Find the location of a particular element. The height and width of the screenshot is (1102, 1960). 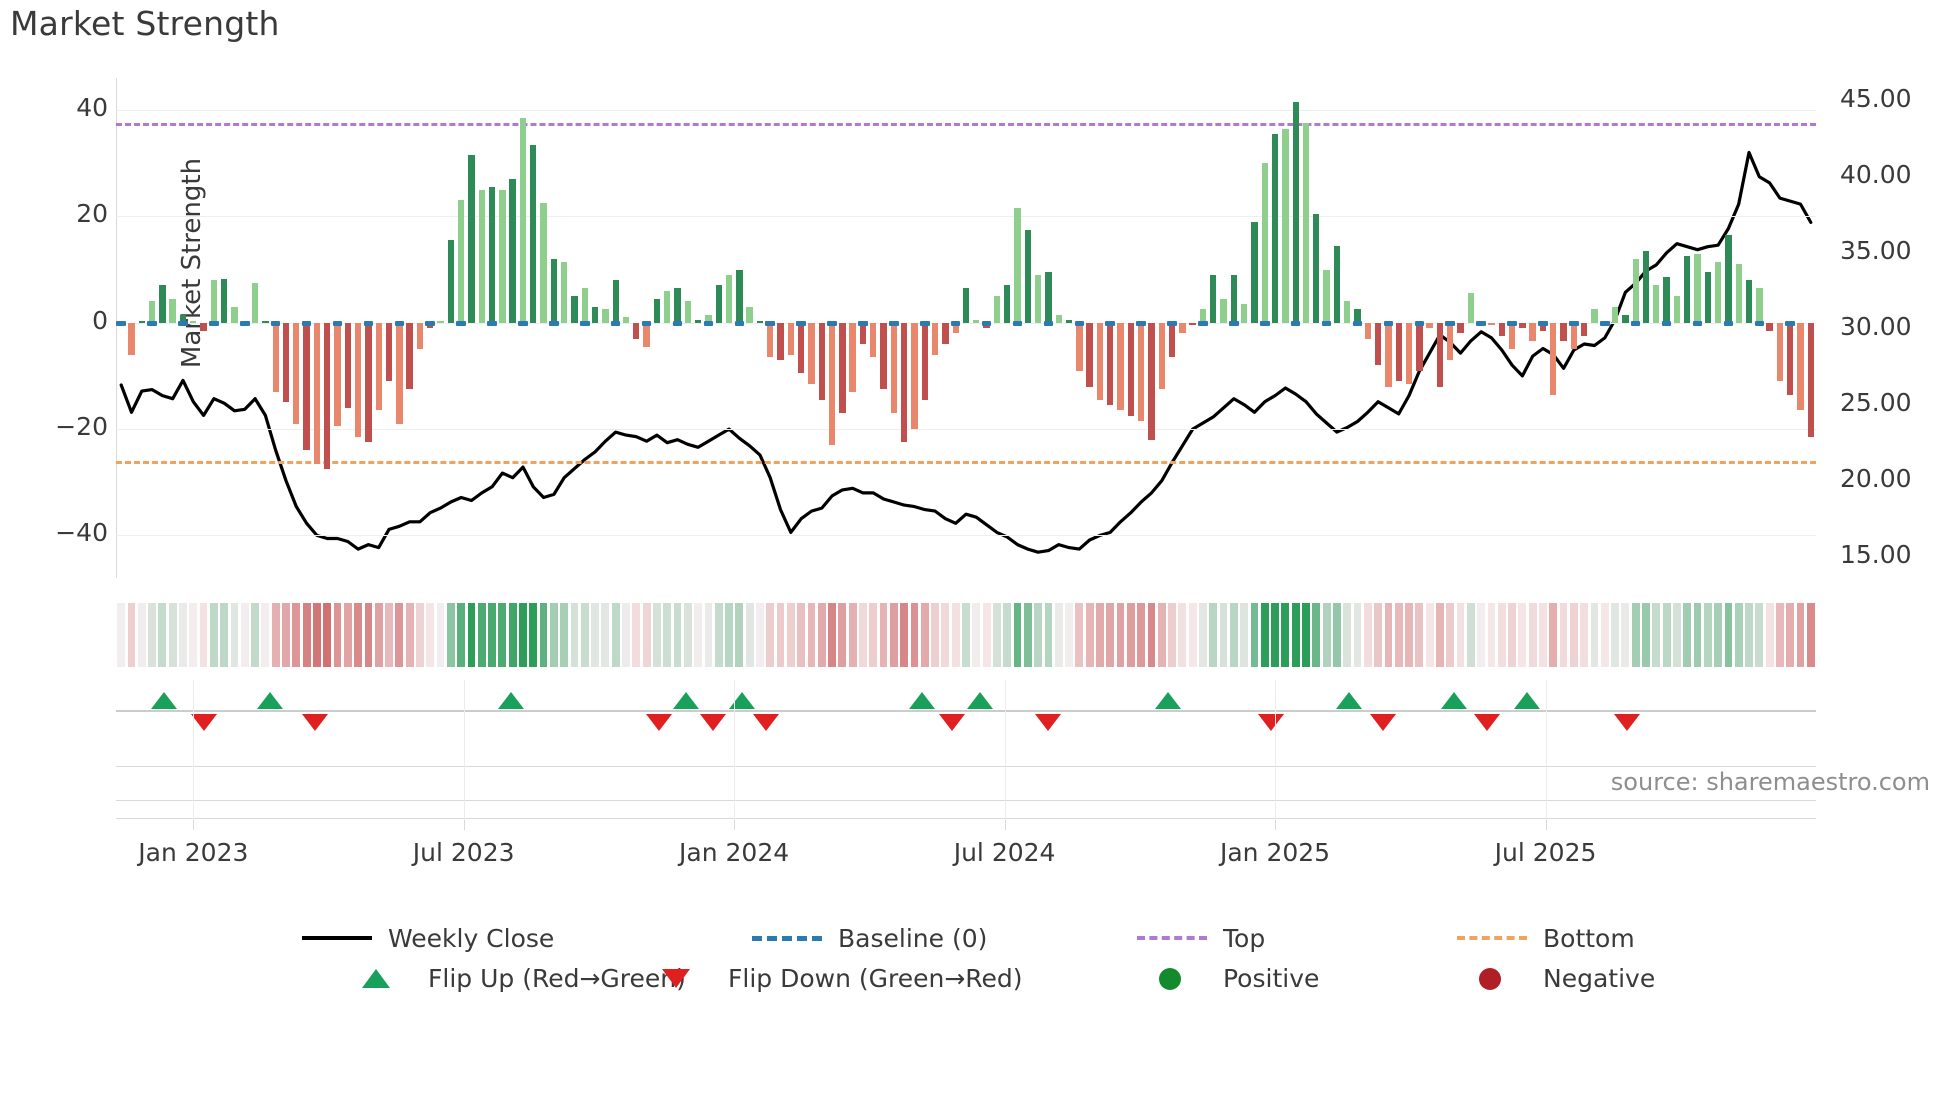

solid-line-icon is located at coordinates (337, 938).